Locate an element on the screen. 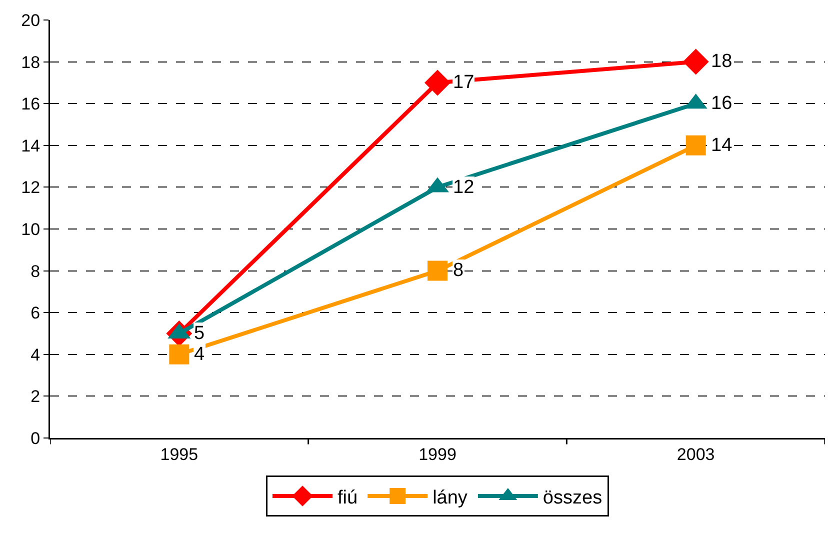 The width and height of the screenshot is (829, 545). y-tick-label: 14 is located at coordinates (30, 146).